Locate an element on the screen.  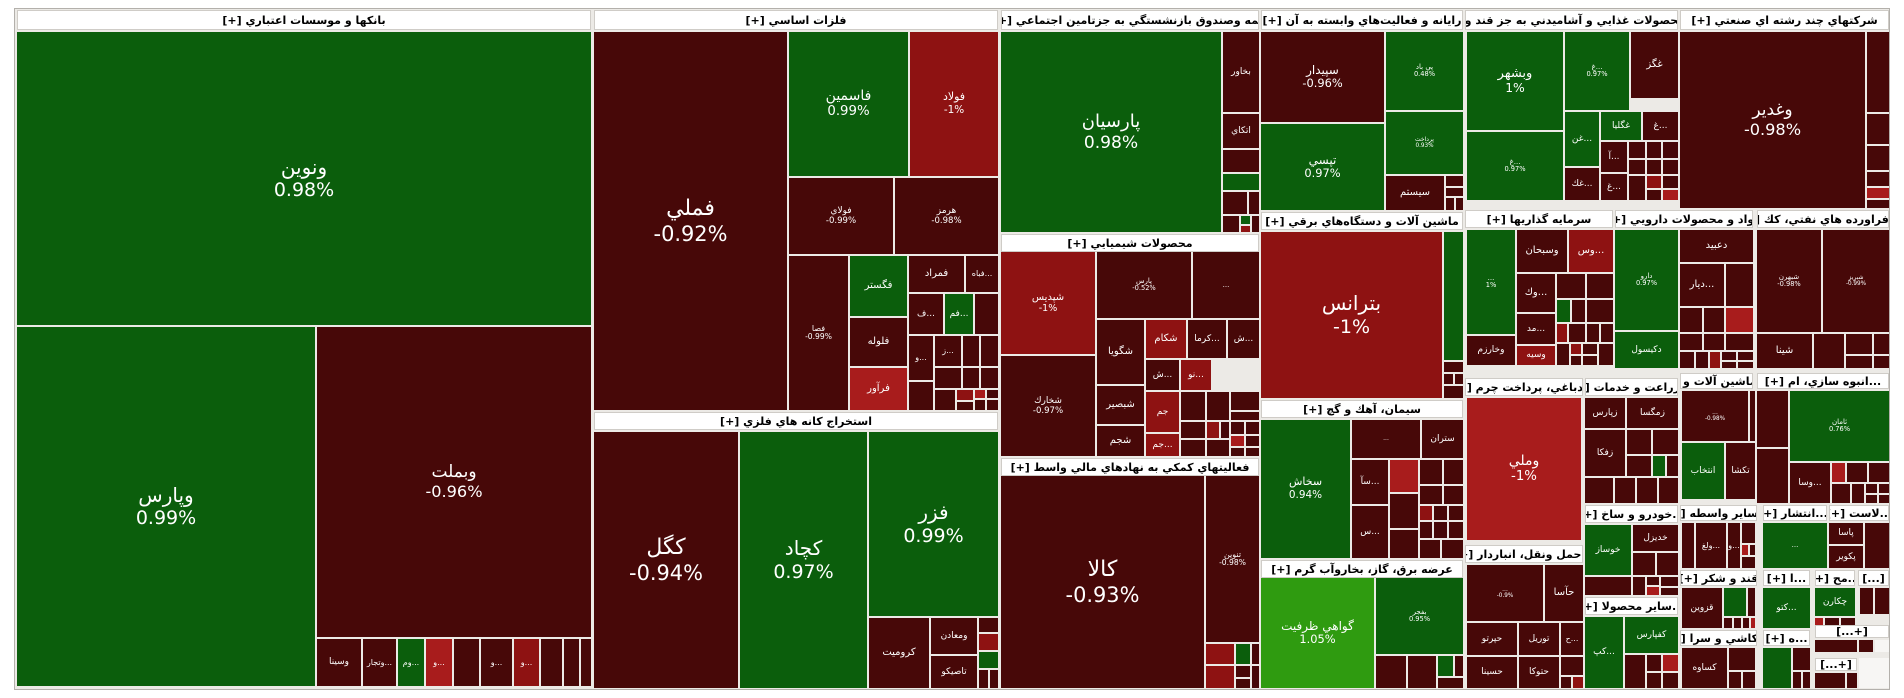
stock-tile-فمراد: فمراد is located at coordinates (936, 274).